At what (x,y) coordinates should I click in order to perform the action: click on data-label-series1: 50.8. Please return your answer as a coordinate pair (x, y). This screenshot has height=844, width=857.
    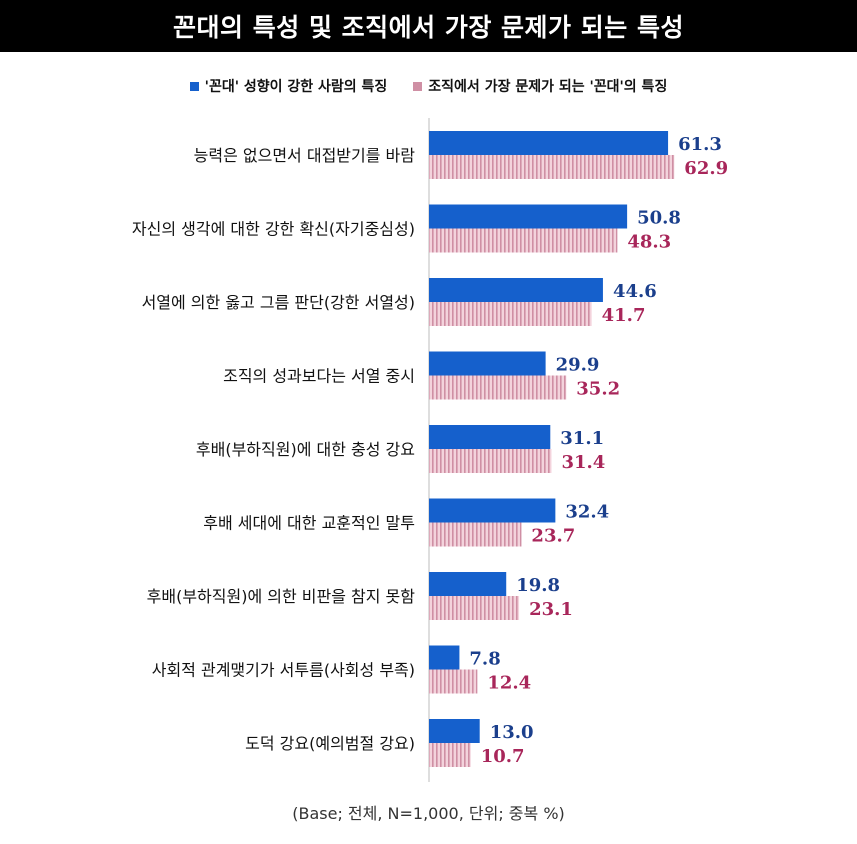
    Looking at the image, I should click on (659, 218).